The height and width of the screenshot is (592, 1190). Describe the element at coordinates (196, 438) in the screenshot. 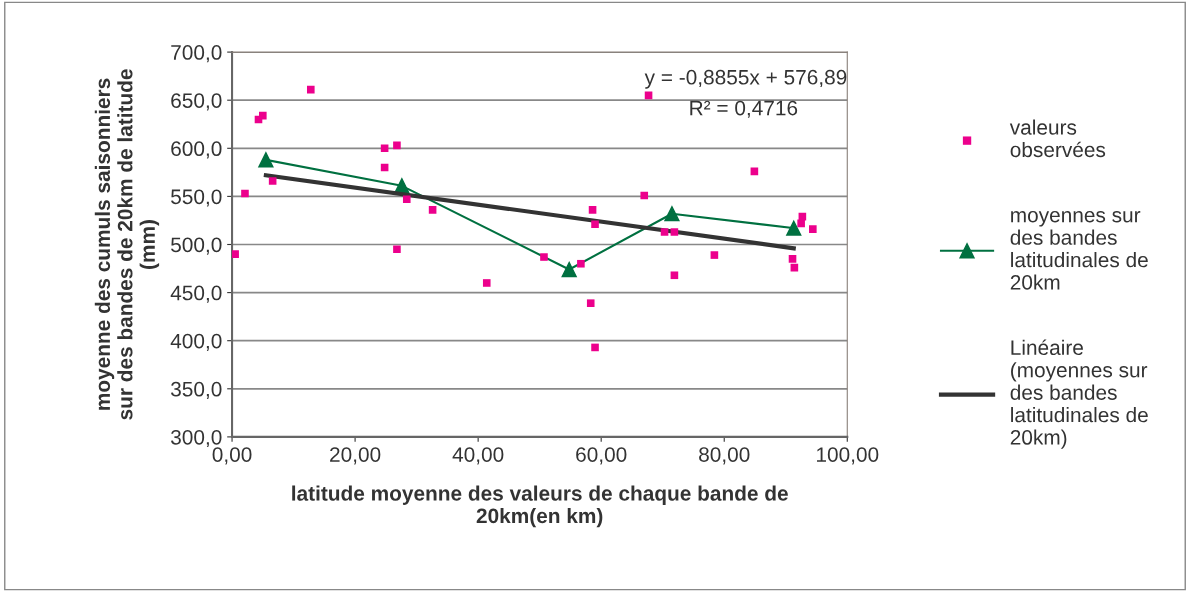

I see `y-tick-label: 300,0` at that location.